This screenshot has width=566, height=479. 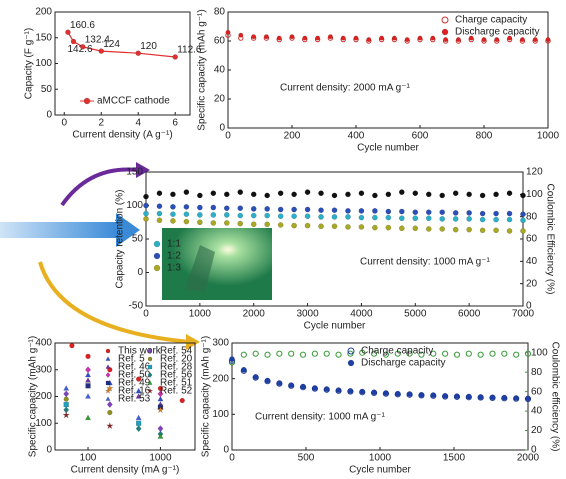 I want to click on x-tick-label: 6000, so click(x=469, y=314).